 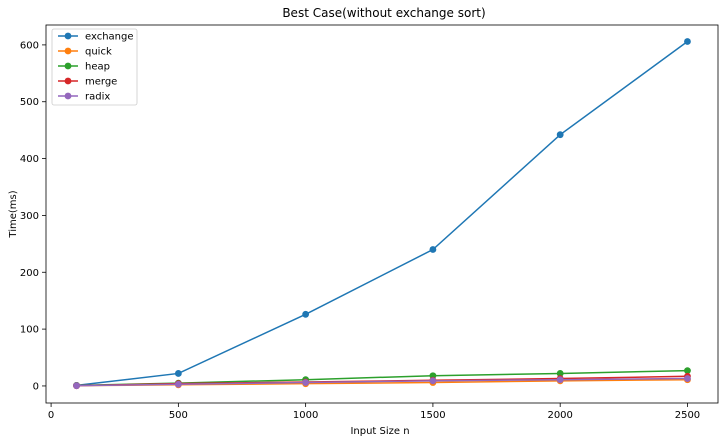 I want to click on legend: exchange quick heap merge radix, so click(x=94, y=67).